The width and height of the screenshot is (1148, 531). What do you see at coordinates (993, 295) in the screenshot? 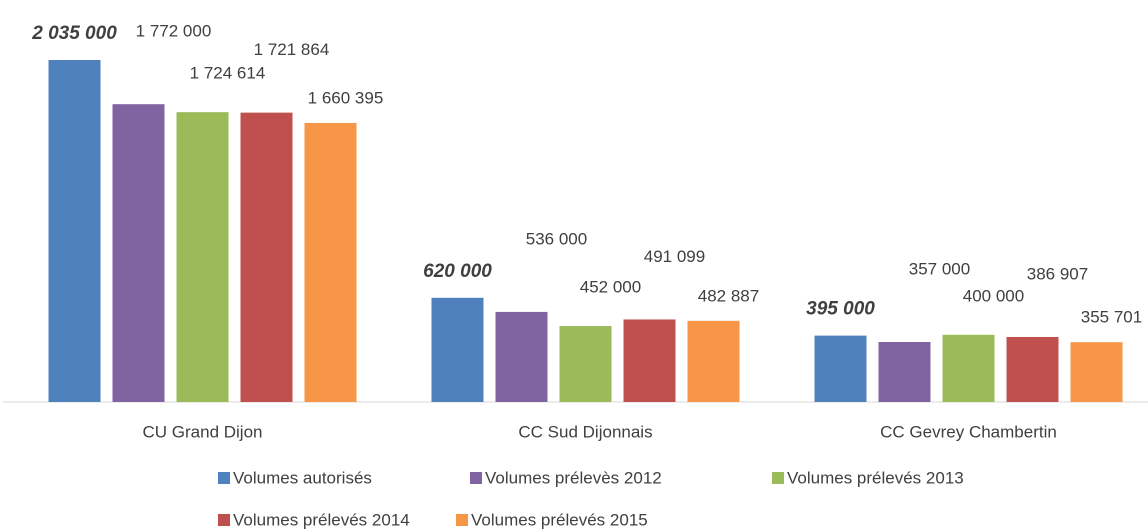
I see `data-label: 400 000` at bounding box center [993, 295].